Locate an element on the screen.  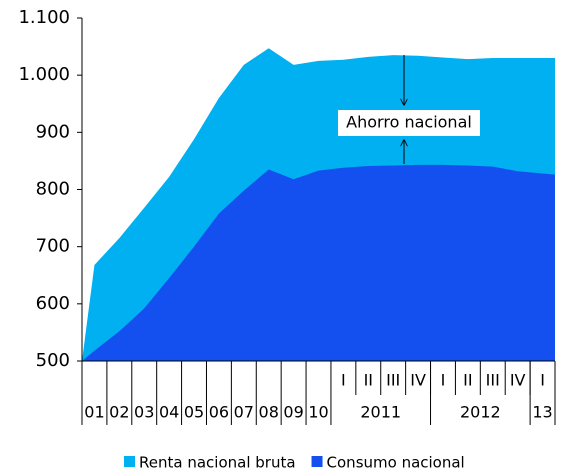
x-tick-label: 02 is located at coordinates (119, 412).